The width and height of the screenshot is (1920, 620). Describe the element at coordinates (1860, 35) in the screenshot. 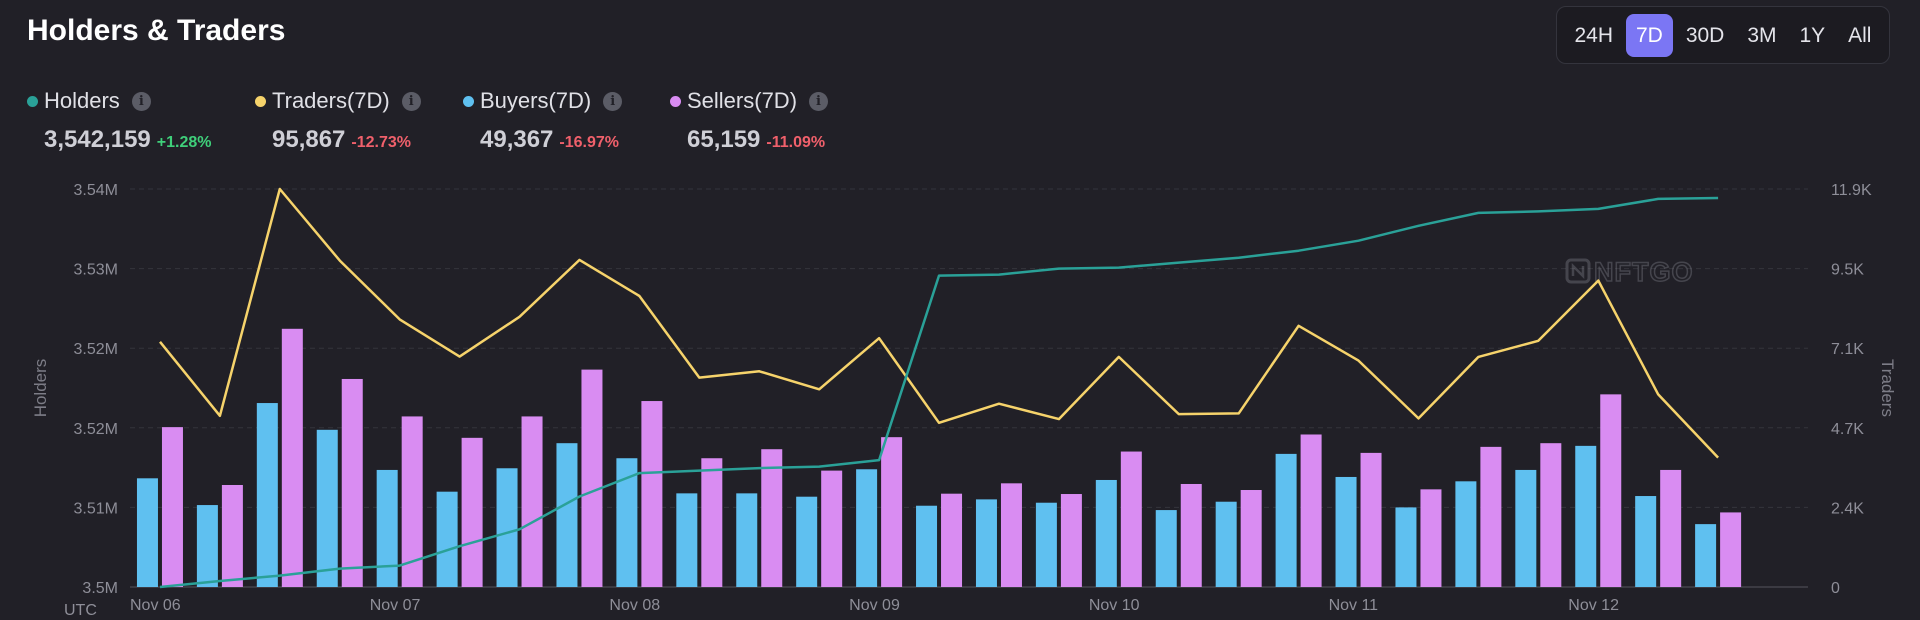

I see `range-all-button: All` at that location.